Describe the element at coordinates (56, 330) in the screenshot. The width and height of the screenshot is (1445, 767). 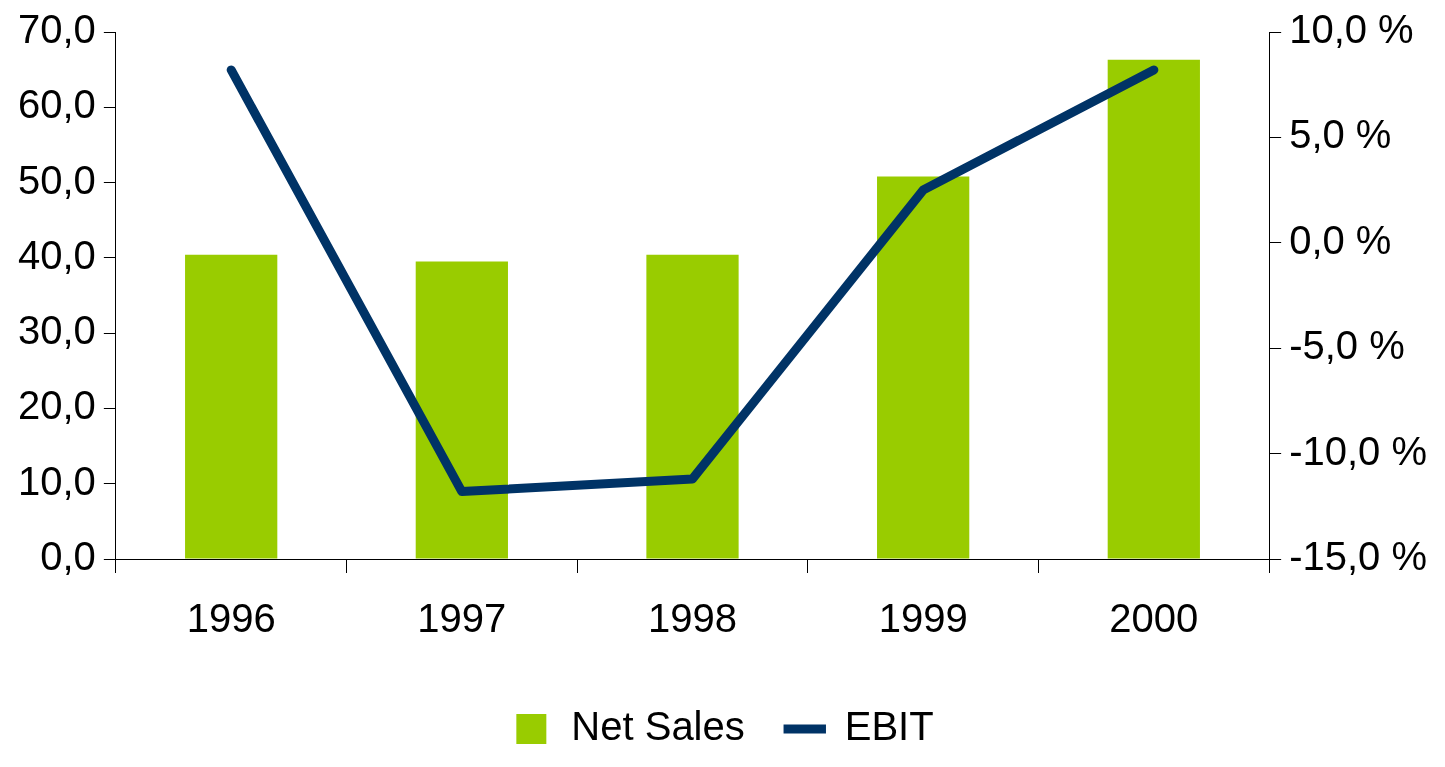
I see `y-tick-label: 30,0` at that location.